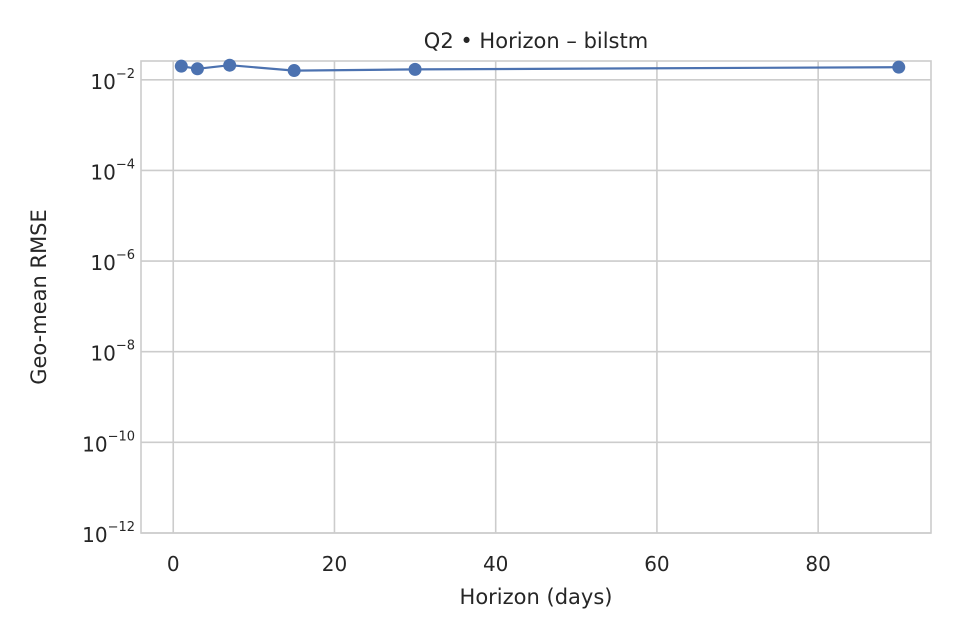 The height and width of the screenshot is (640, 960). I want to click on y-tick-label: 10⁻⁸, so click(112, 352).